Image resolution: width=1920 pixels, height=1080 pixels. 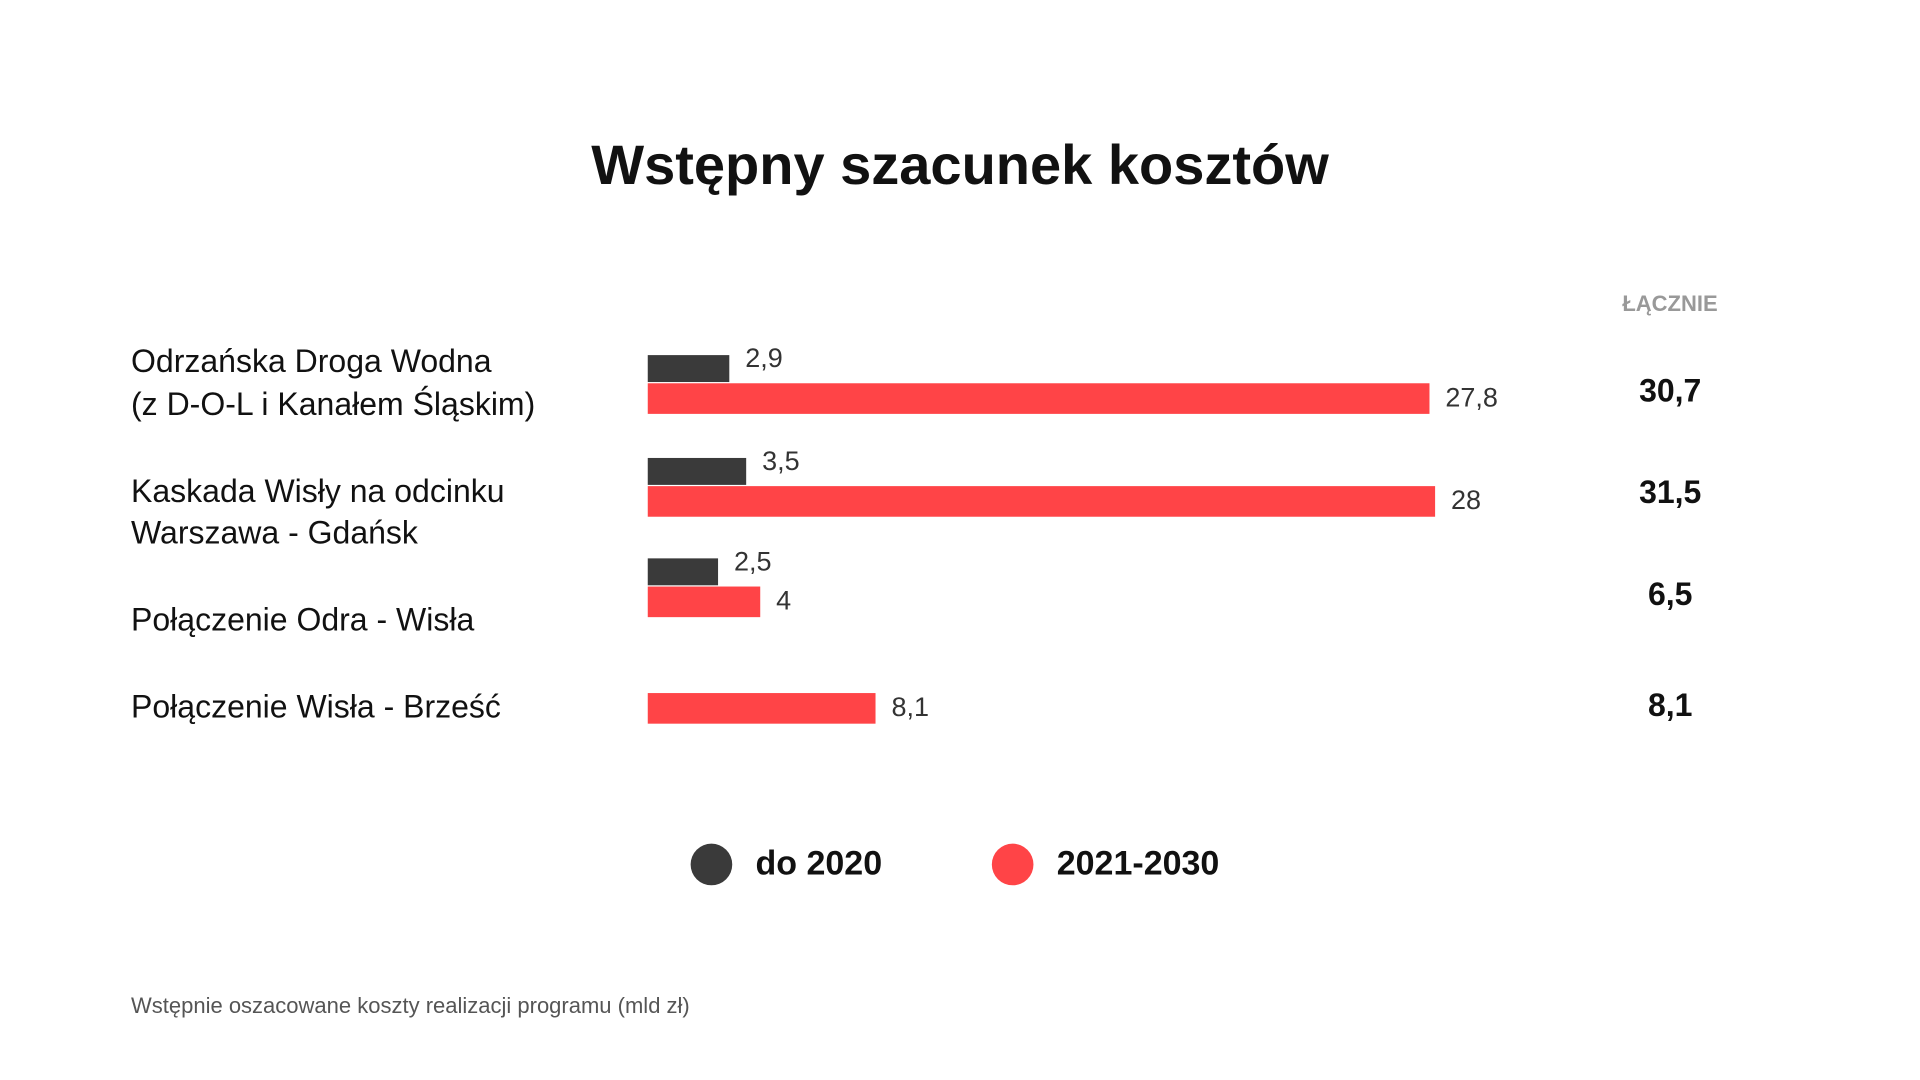 I want to click on value-label: 3,5, so click(x=781, y=461).